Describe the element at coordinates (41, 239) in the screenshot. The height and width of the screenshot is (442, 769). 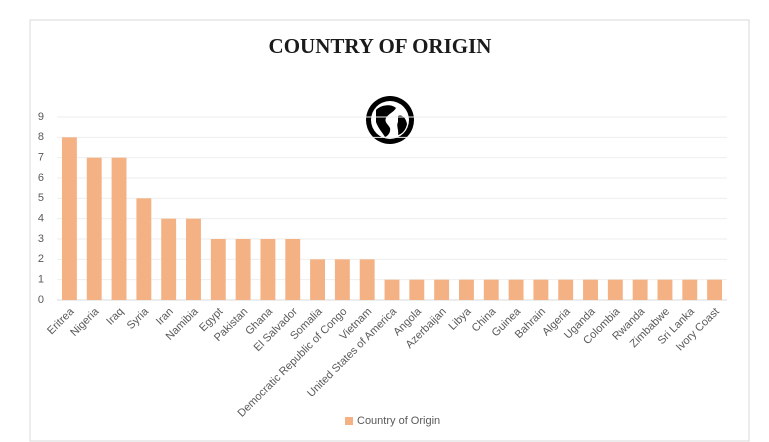
I see `y-tick-label: 3` at that location.